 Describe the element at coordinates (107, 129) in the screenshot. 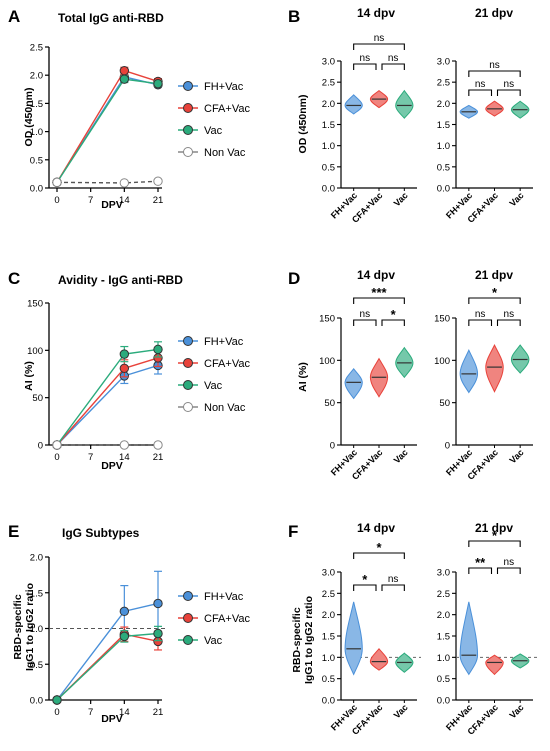

I see `series-line-fh` at that location.